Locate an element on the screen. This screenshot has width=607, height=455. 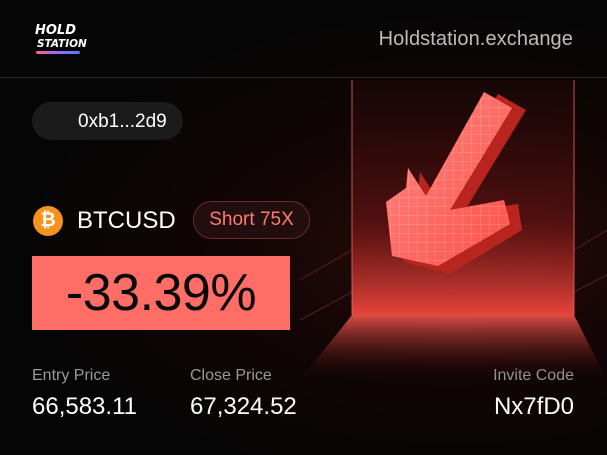
entry-price-value: 66,583.11 is located at coordinates (84, 406).